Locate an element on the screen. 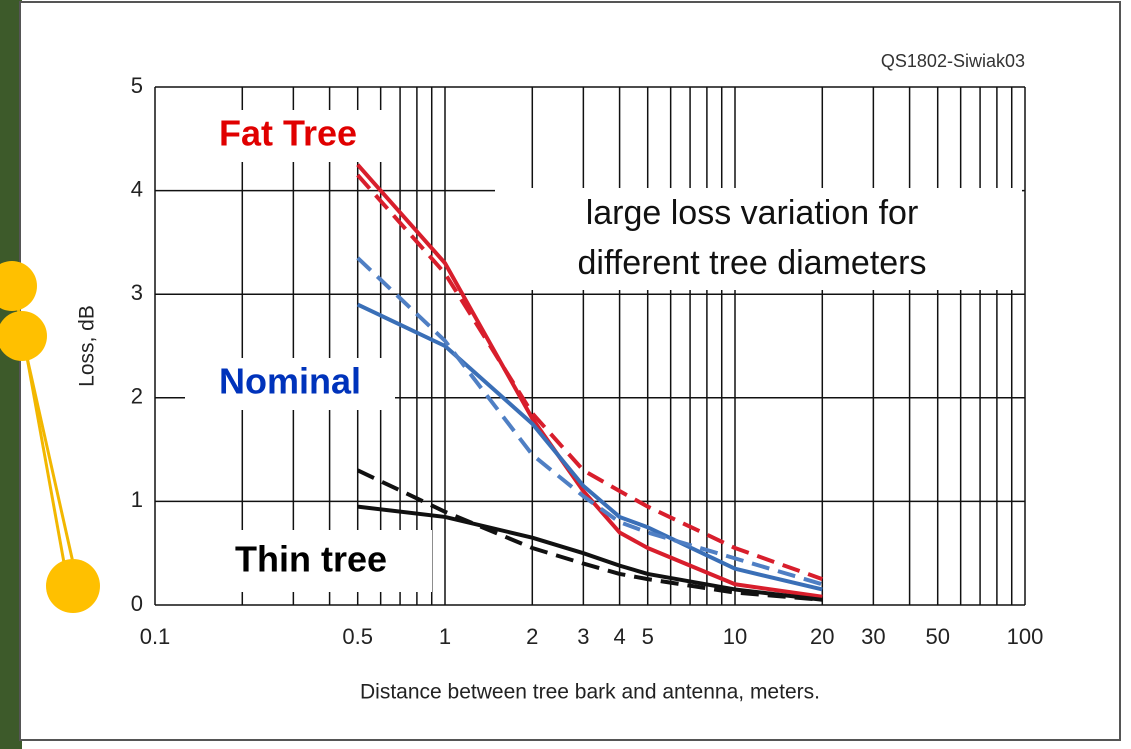 Image resolution: width=1131 pixels, height=749 pixels. photo-strip is located at coordinates (11, 374).